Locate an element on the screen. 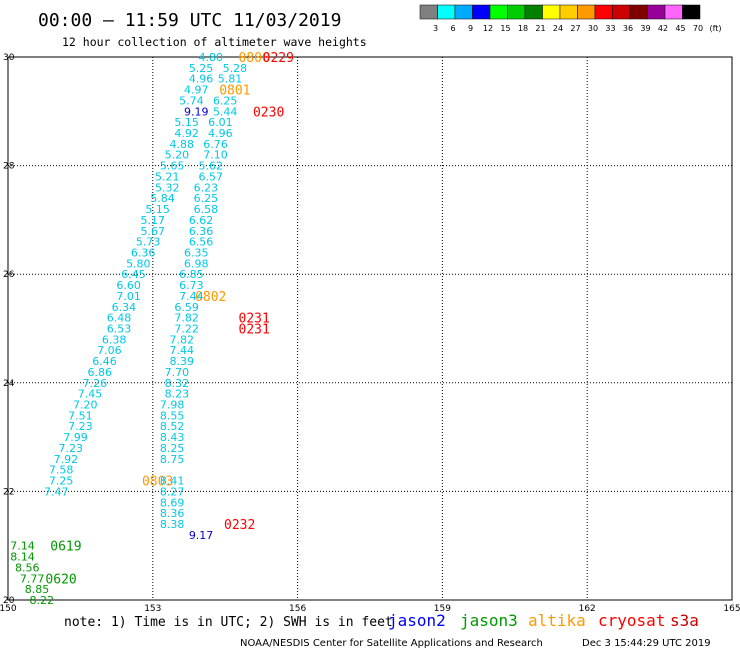 This screenshot has height=650, width=740. colorbar-label: 45 is located at coordinates (680, 28).